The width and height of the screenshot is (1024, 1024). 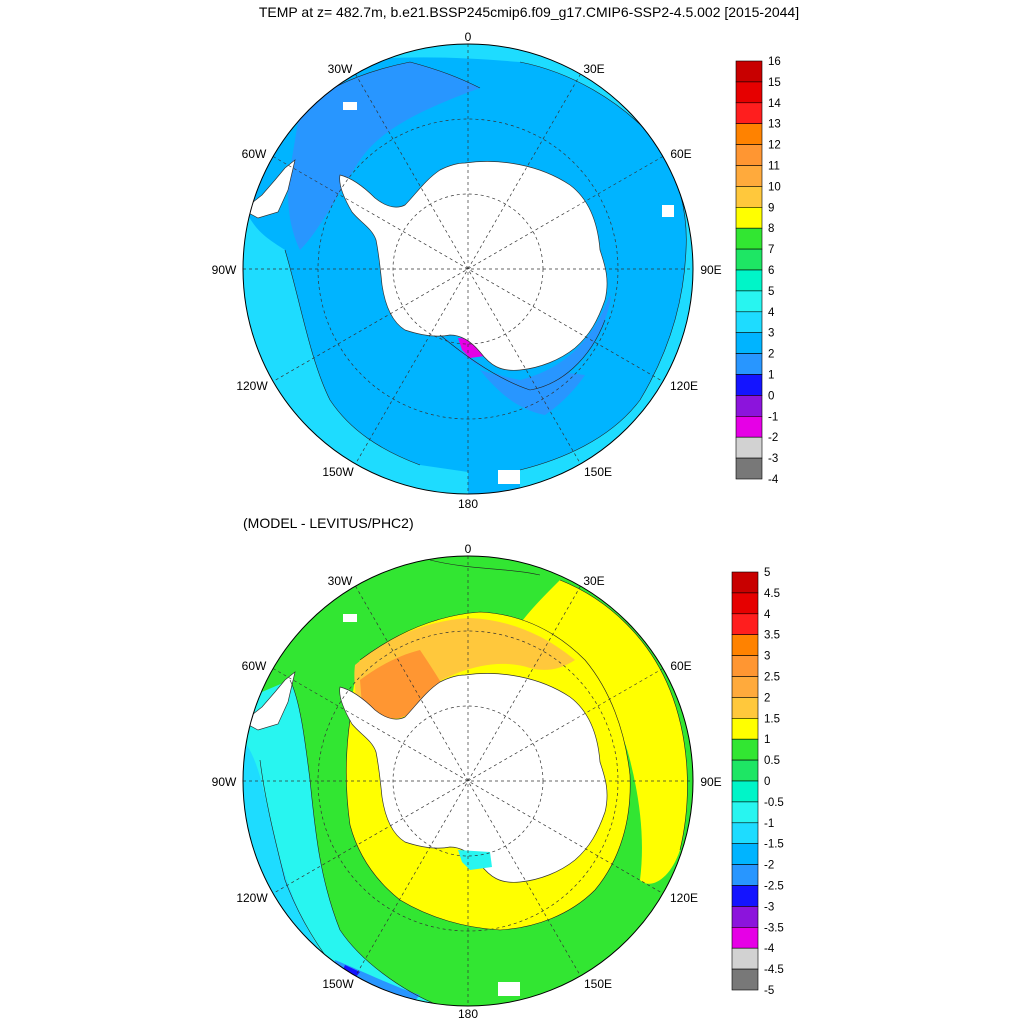 I want to click on bottom-south-america, so click(x=269, y=701).